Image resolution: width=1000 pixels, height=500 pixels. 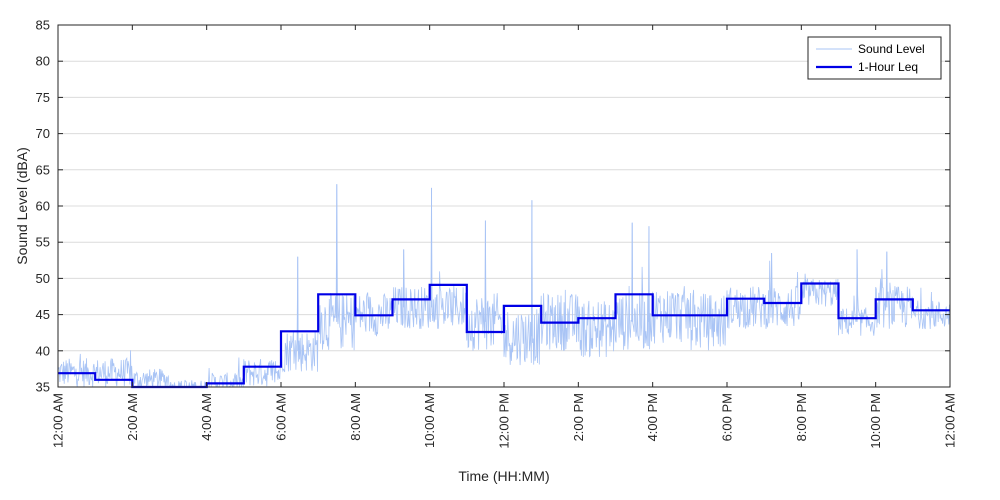 I want to click on y-tick-label: 70, so click(x=43, y=133).